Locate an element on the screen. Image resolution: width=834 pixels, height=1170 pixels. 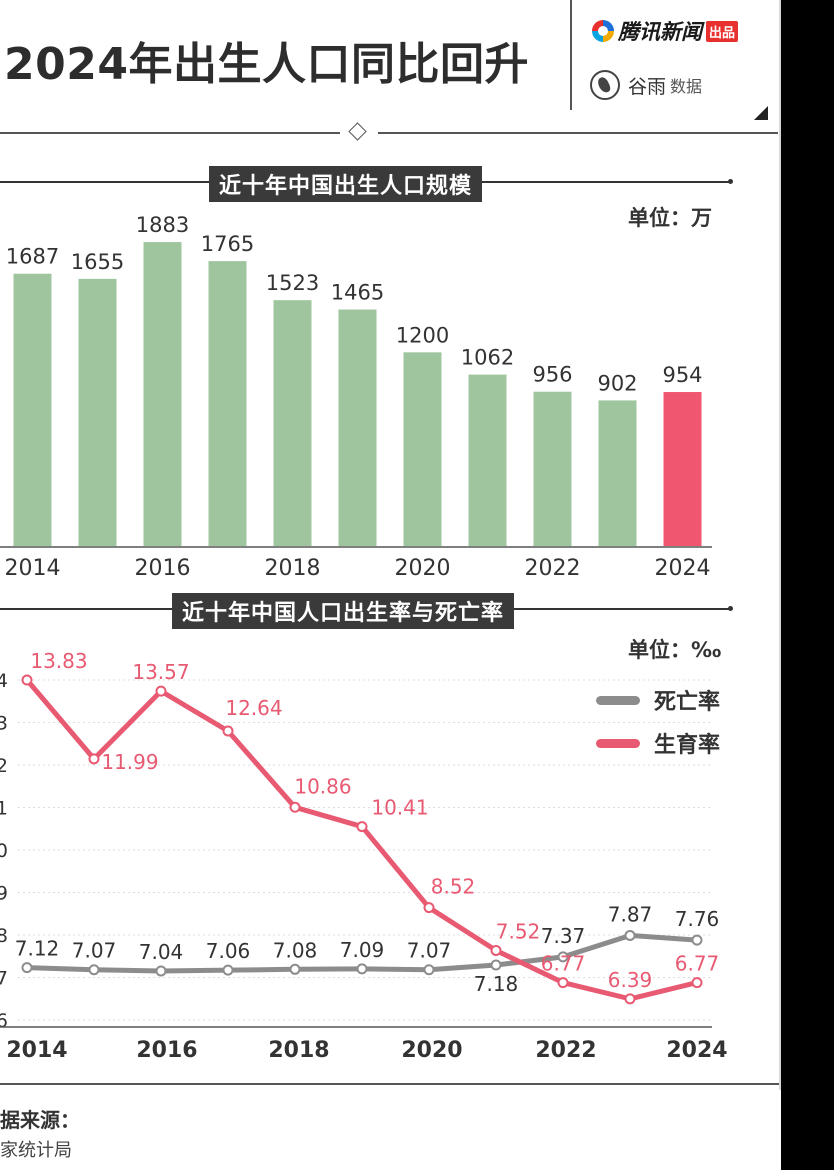
bar-tick-label: 2024 is located at coordinates (683, 568).